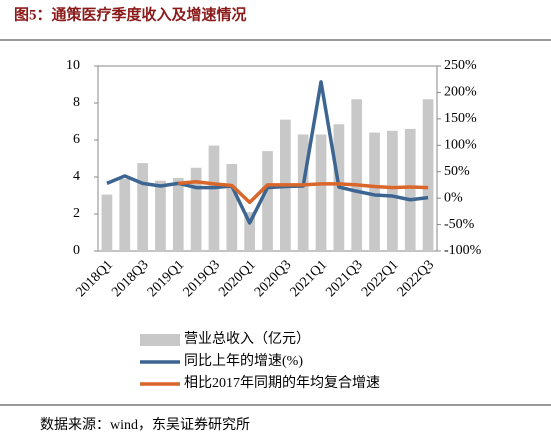  Describe the element at coordinates (76, 250) in the screenshot. I see `y-tick-label: 0` at that location.